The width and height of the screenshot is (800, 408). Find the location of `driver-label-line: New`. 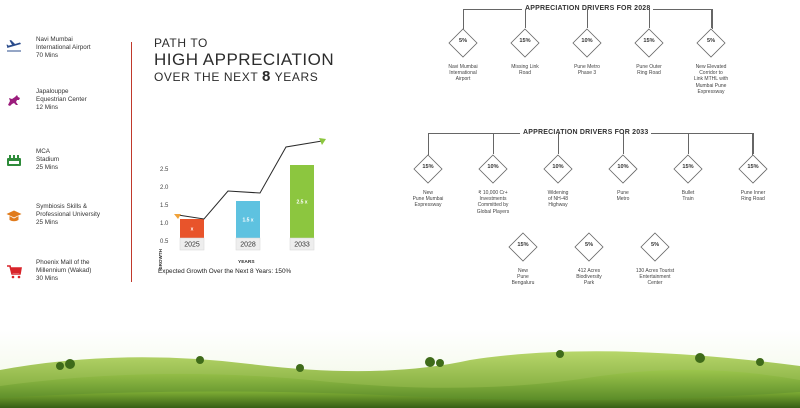

driver-label-line: New is located at coordinates (427, 193).